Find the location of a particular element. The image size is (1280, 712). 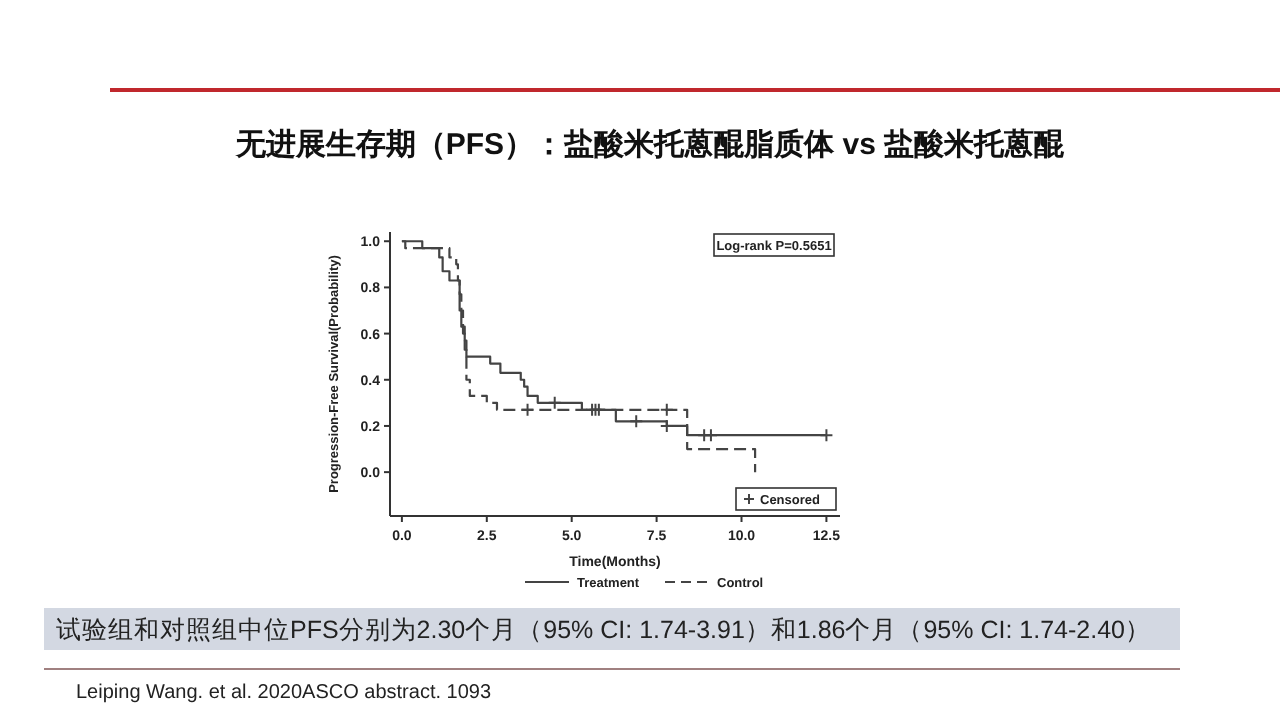

chart-title: 无进展生存期（PFS）：盐酸米托蒽醌脂质体 vs 盐酸米托蒽醌 is located at coordinates (650, 145).